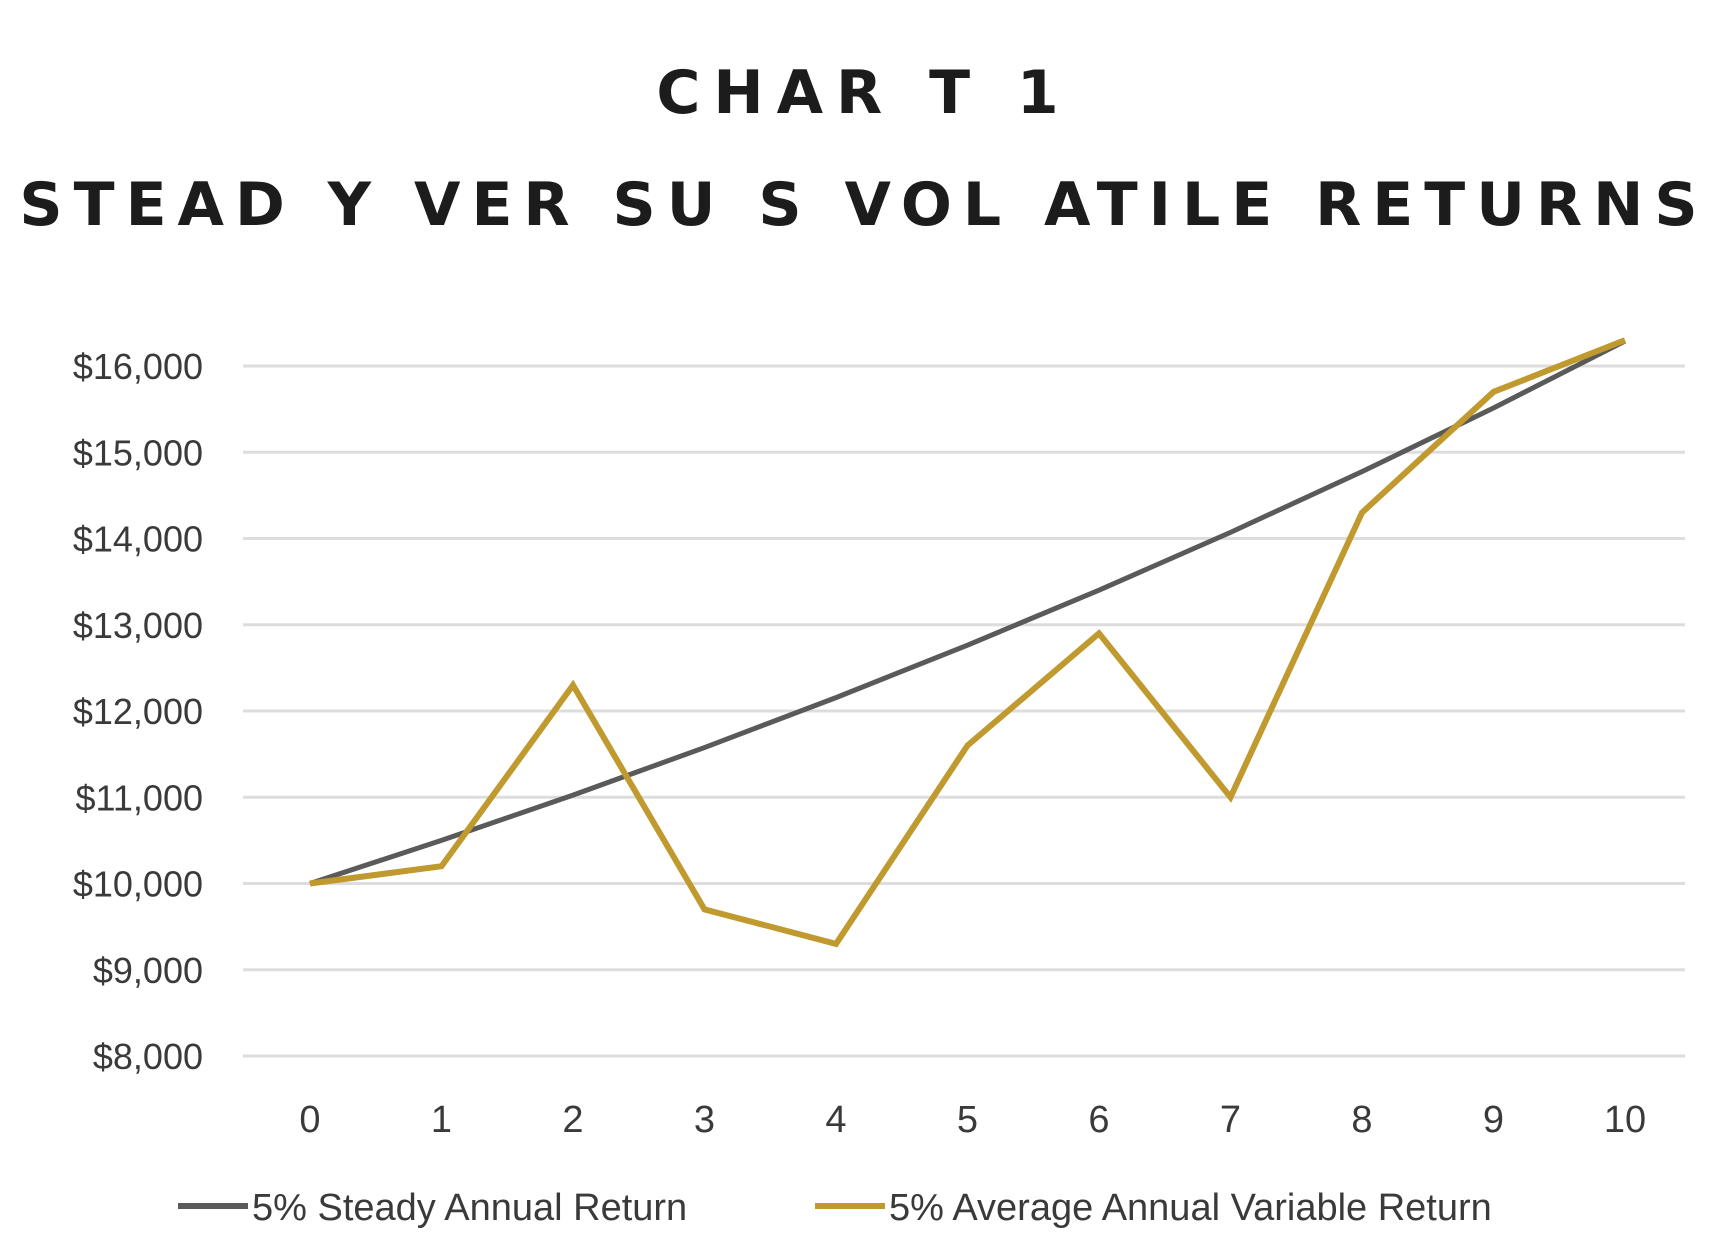  Describe the element at coordinates (138, 884) in the screenshot. I see `y-tick-label: $10,000` at that location.